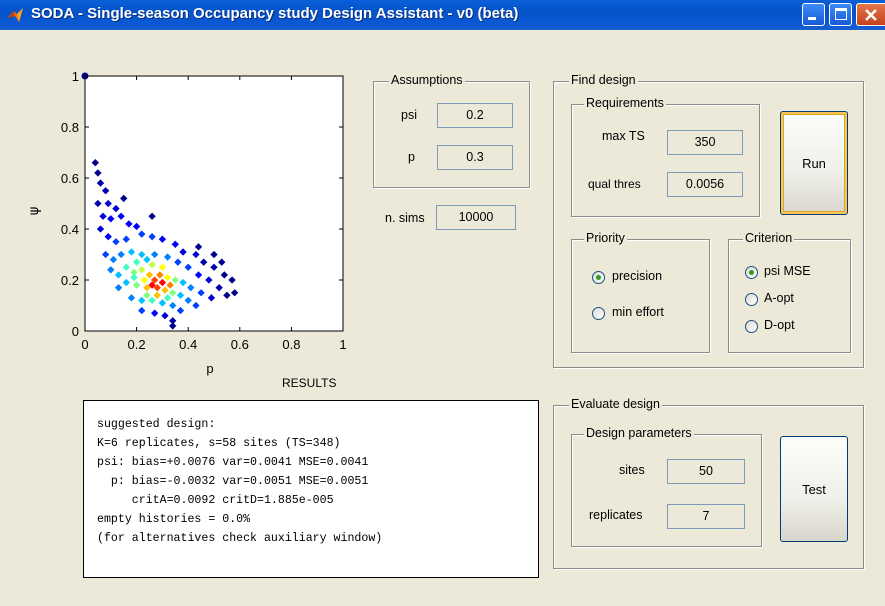 The width and height of the screenshot is (885, 606). What do you see at coordinates (638, 312) in the screenshot?
I see `min-effort-label: min effort` at bounding box center [638, 312].